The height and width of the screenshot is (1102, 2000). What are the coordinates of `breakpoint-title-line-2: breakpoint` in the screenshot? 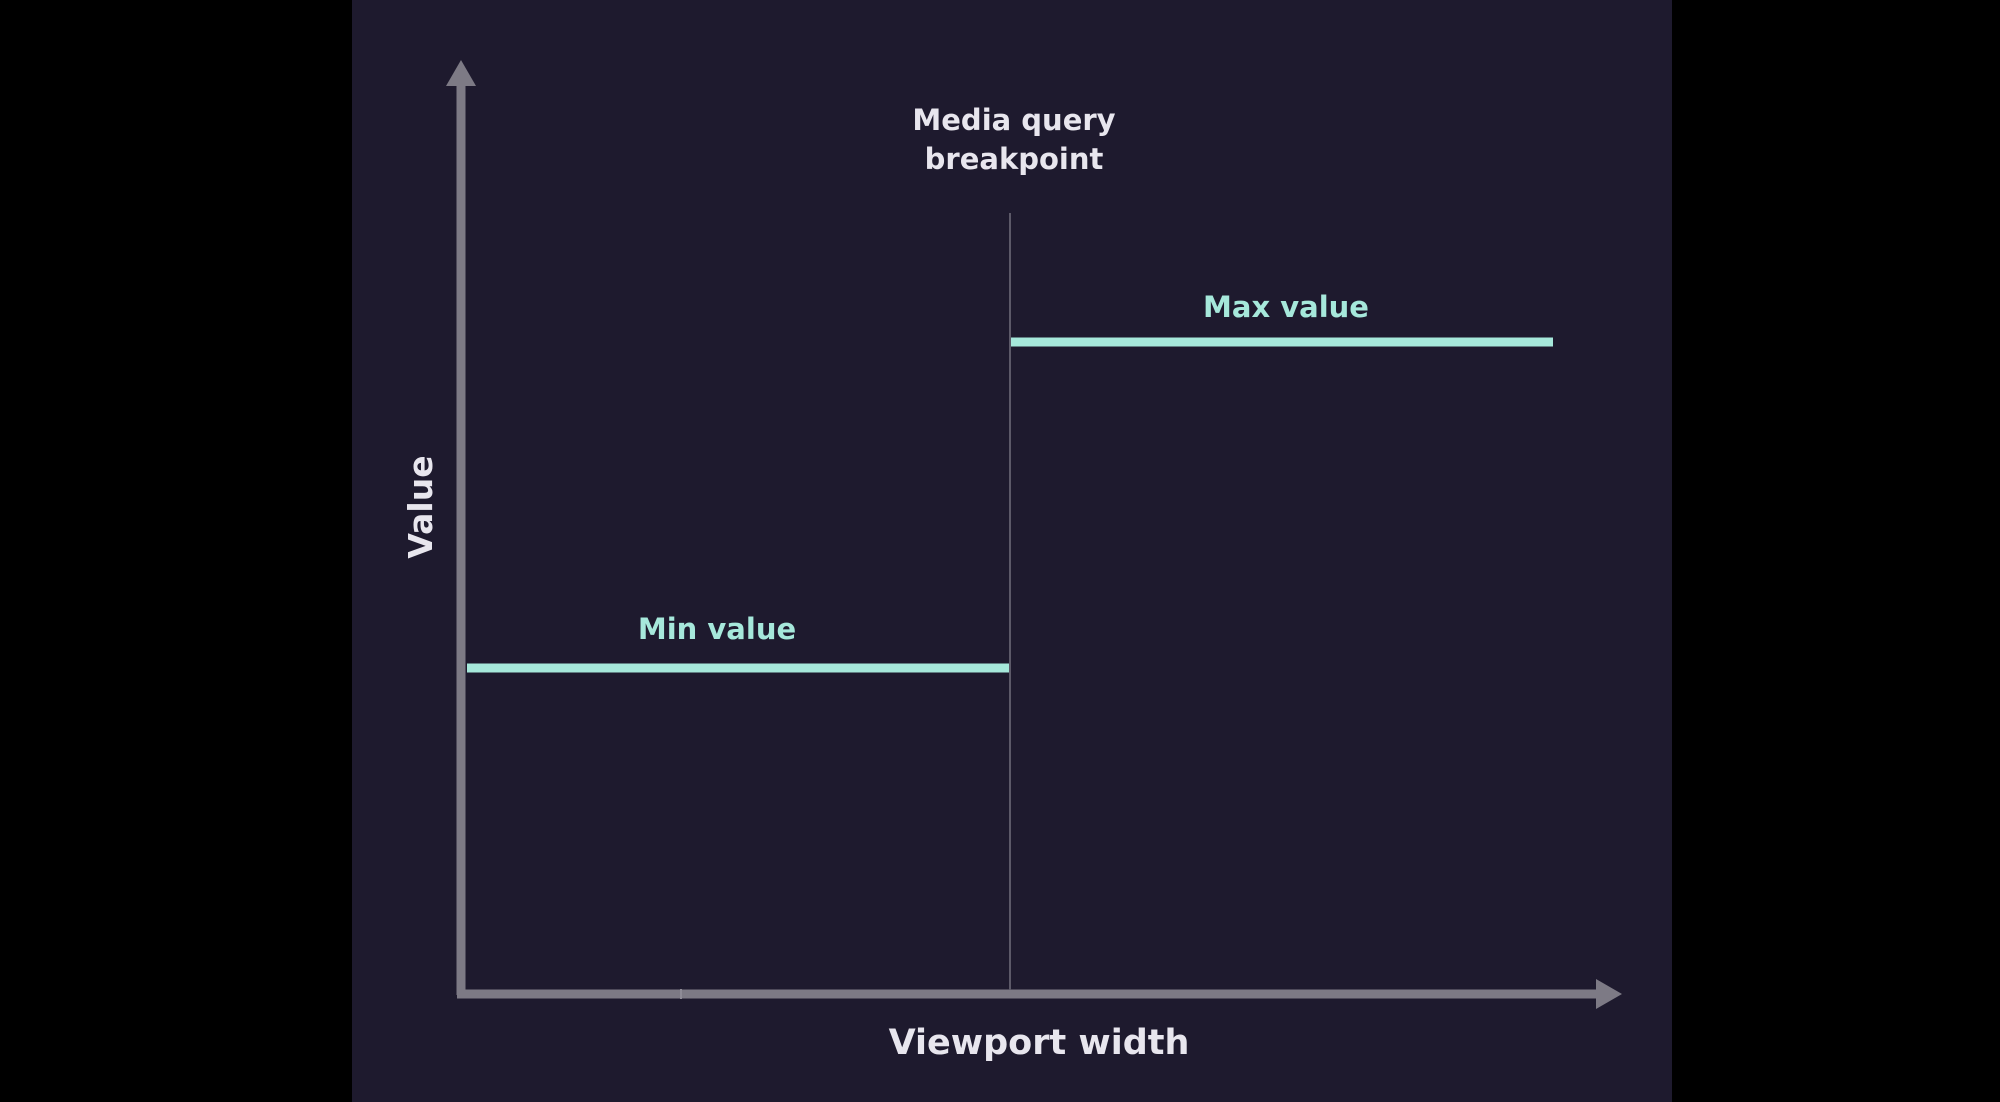 It's located at (1014, 159).